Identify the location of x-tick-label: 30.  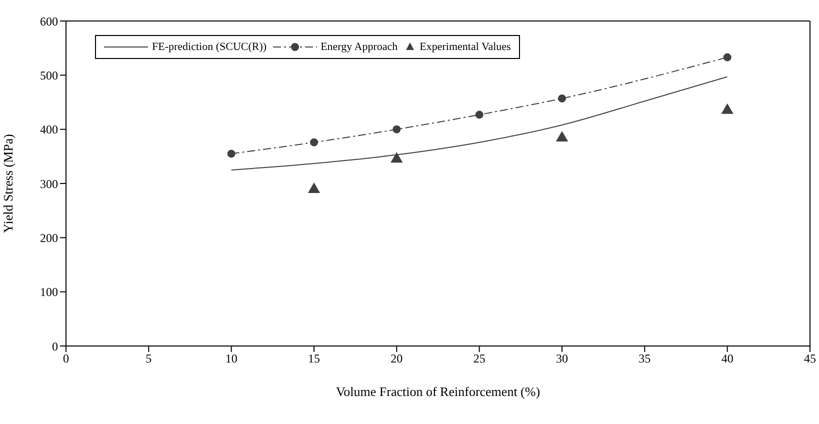
(562, 359).